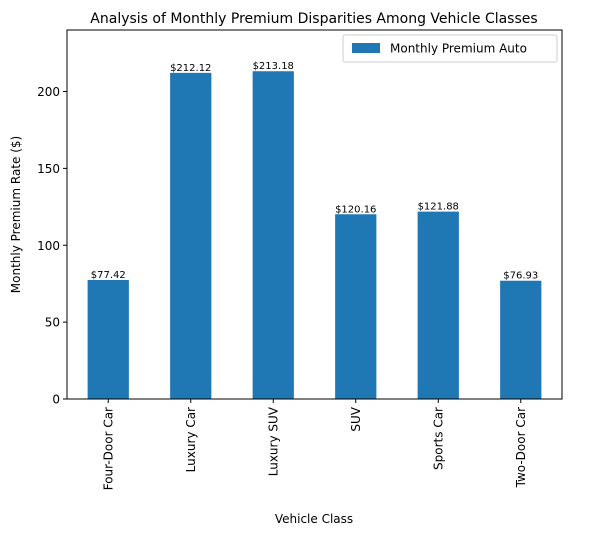 This screenshot has height=535, width=590. I want to click on x-tick-label: Luxury Car, so click(191, 439).